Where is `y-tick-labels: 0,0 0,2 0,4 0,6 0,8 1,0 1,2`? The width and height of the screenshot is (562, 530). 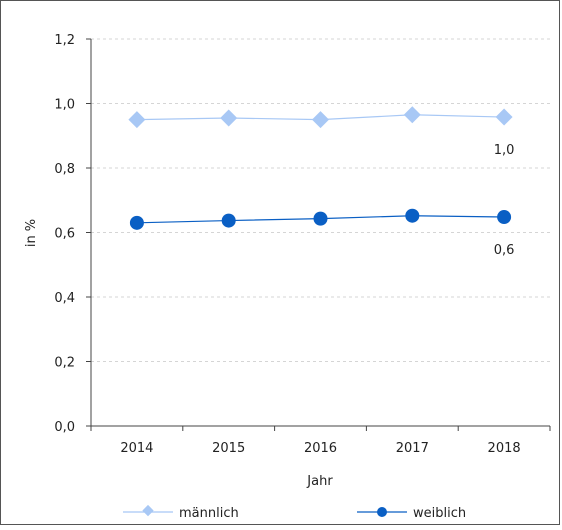
y-tick-labels: 0,0 0,2 0,4 0,6 0,8 1,0 1,2 is located at coordinates (64, 234).